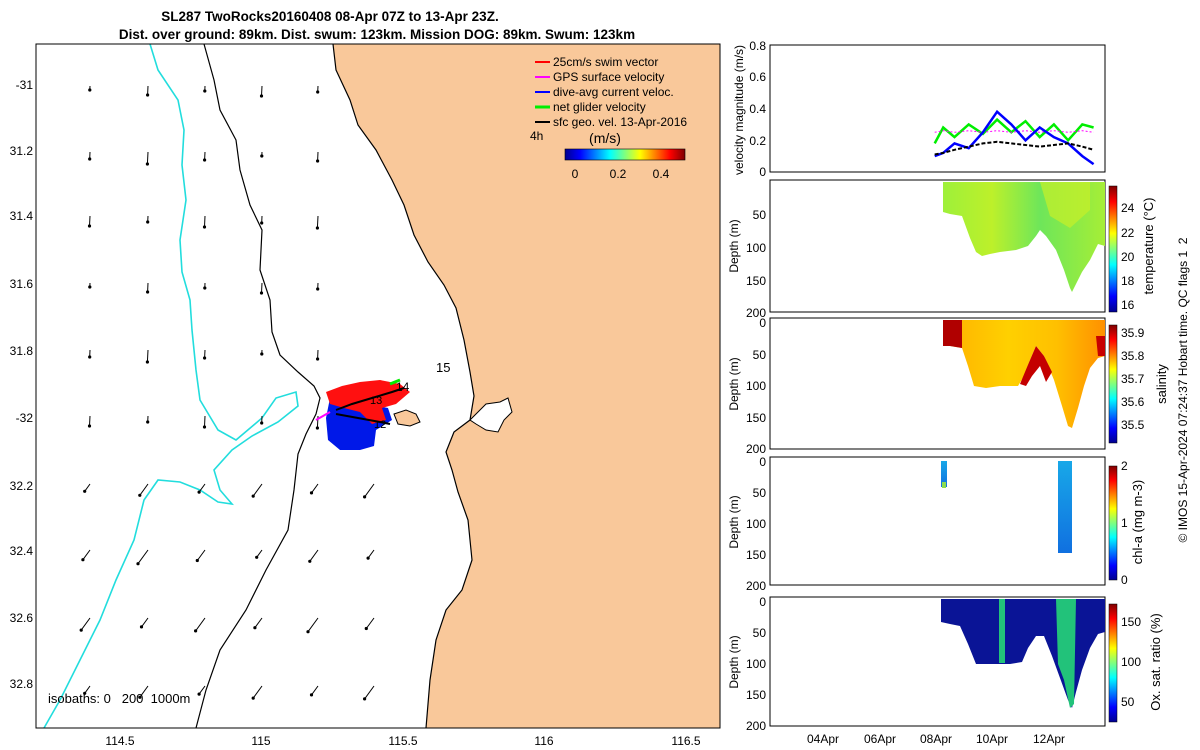  Describe the element at coordinates (258, 386) in the screenshot. I see `isobath-200m` at that location.